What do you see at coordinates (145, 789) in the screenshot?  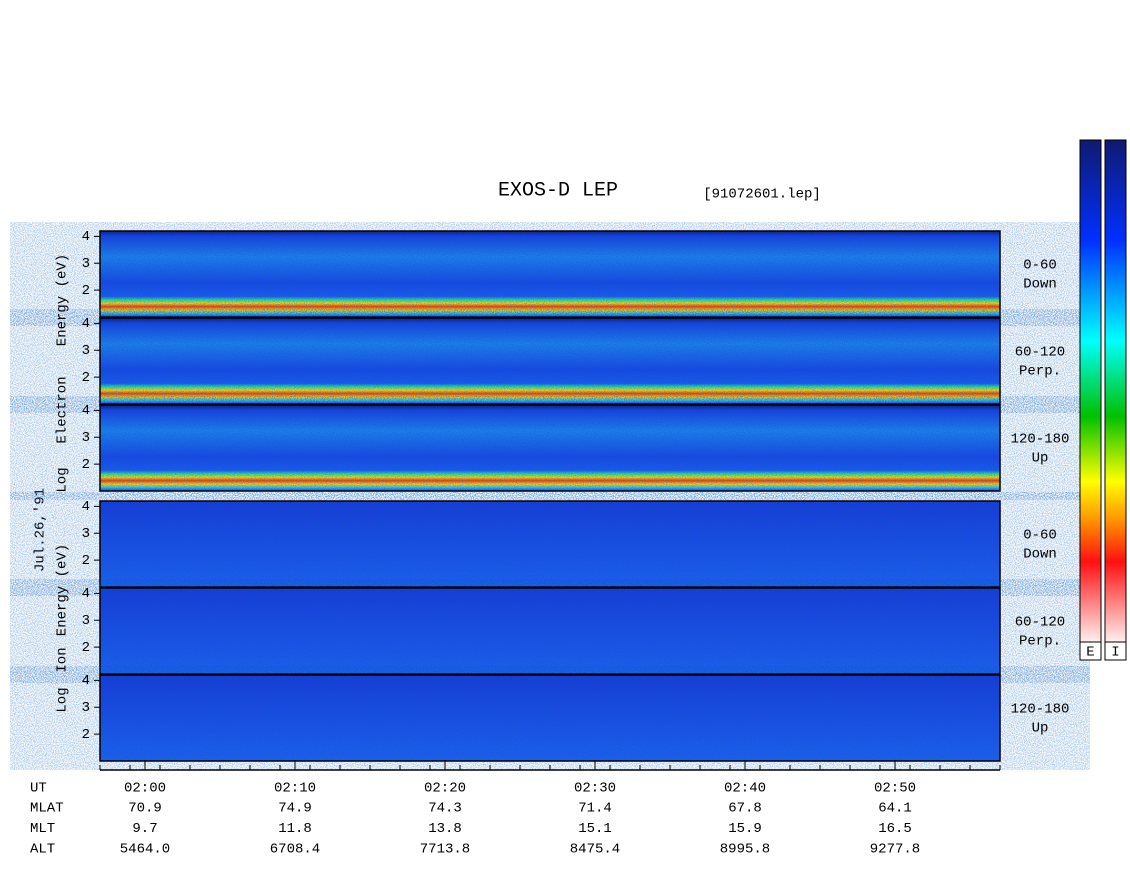 I see `x-tick-label: 02:00` at bounding box center [145, 789].